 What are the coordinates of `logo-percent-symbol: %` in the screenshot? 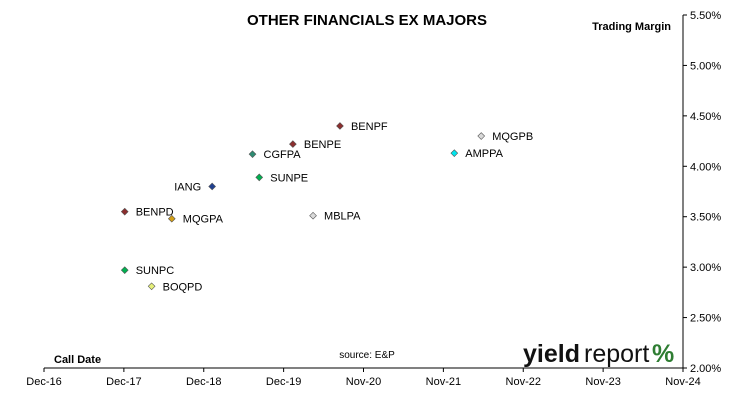 It's located at (663, 354).